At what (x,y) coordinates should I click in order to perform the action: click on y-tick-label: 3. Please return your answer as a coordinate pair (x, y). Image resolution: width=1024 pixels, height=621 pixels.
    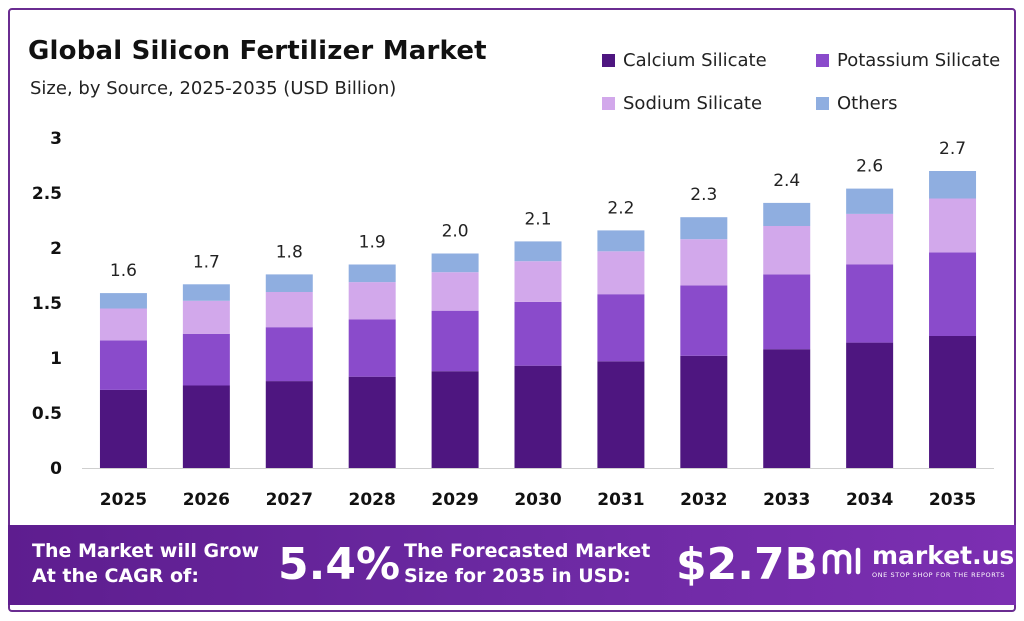
    Looking at the image, I should click on (56, 139).